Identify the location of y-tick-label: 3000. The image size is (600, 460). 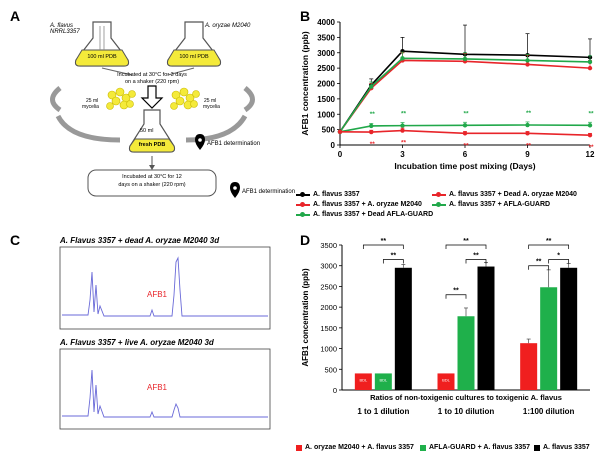
(326, 53).